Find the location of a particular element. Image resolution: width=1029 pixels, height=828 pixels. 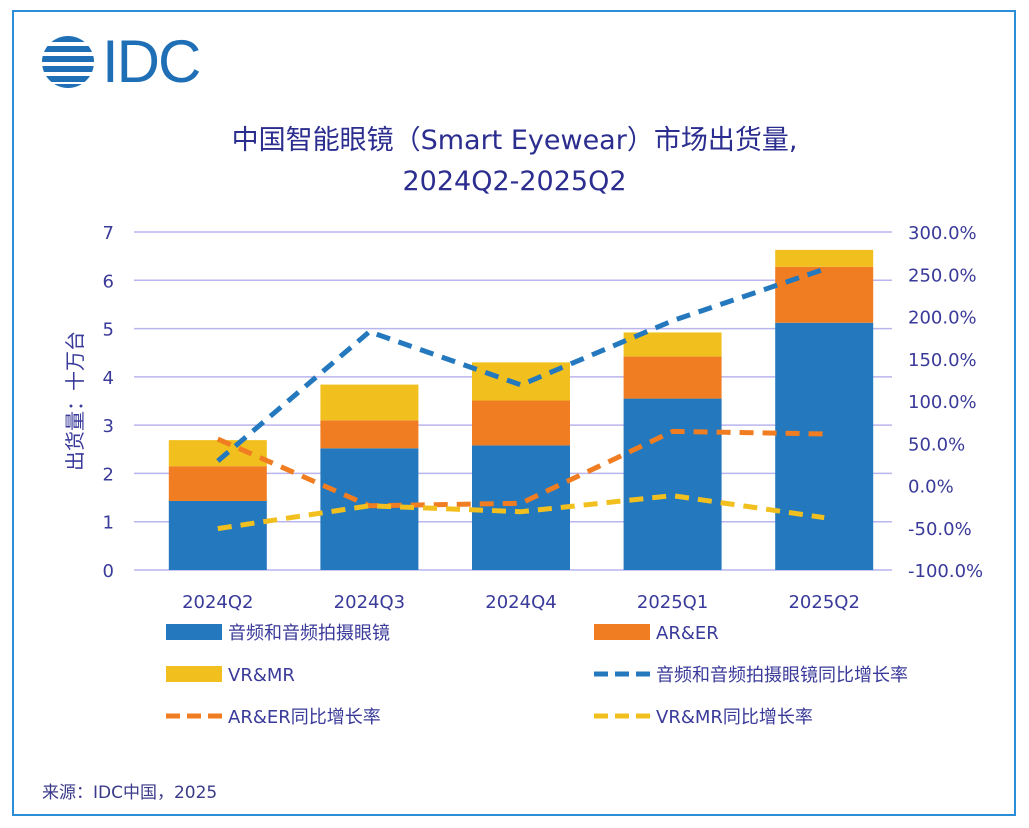

y-tick-label: 5 is located at coordinates (108, 330).